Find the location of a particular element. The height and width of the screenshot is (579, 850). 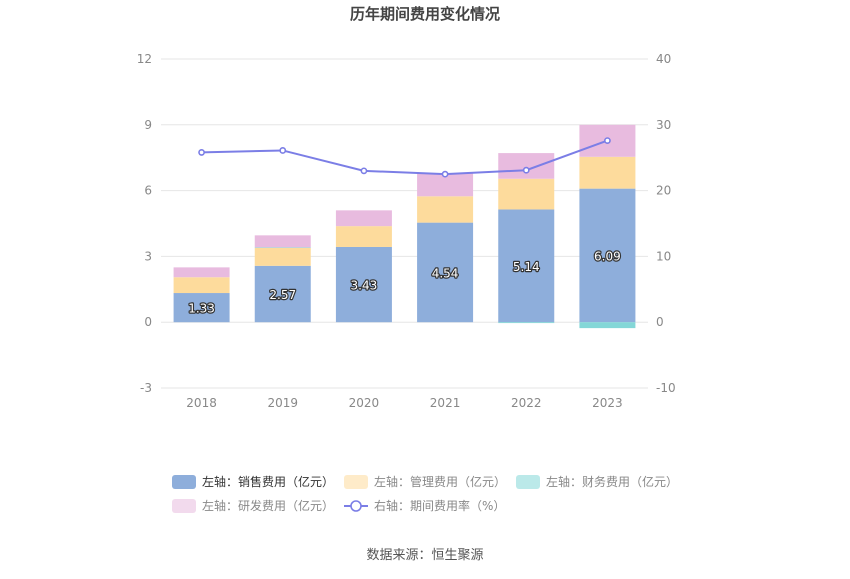

bar-label: 3.43 is located at coordinates (364, 286).